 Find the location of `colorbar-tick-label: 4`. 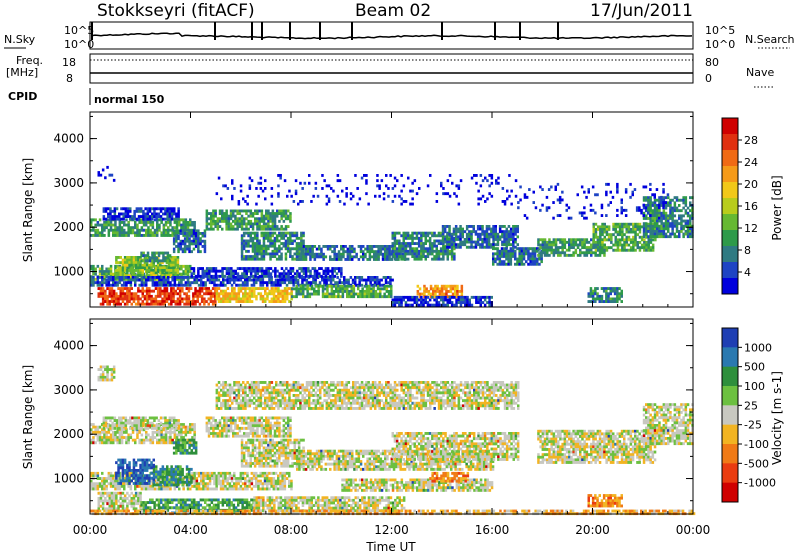

colorbar-tick-label: 4 is located at coordinates (747, 272).